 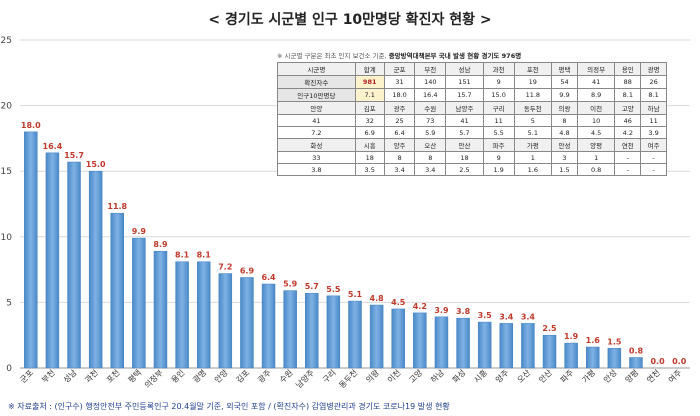 I want to click on data-label: 6.4, so click(x=268, y=277).